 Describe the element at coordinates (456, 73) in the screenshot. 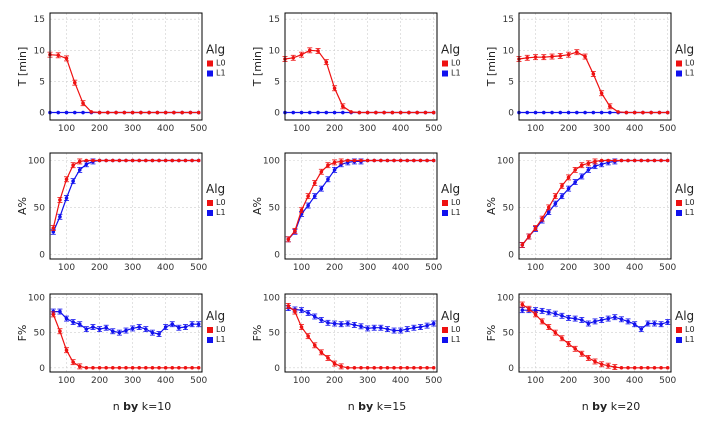

I see `legend-label-L1: L1` at that location.